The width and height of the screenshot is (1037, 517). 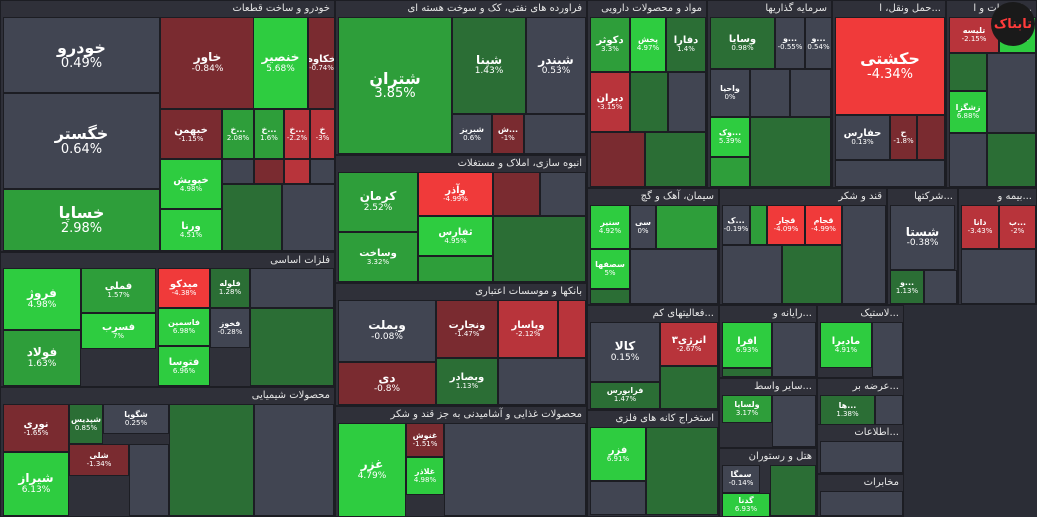 I want to click on stock-tile: وسایا 0.98%, so click(x=742, y=43).